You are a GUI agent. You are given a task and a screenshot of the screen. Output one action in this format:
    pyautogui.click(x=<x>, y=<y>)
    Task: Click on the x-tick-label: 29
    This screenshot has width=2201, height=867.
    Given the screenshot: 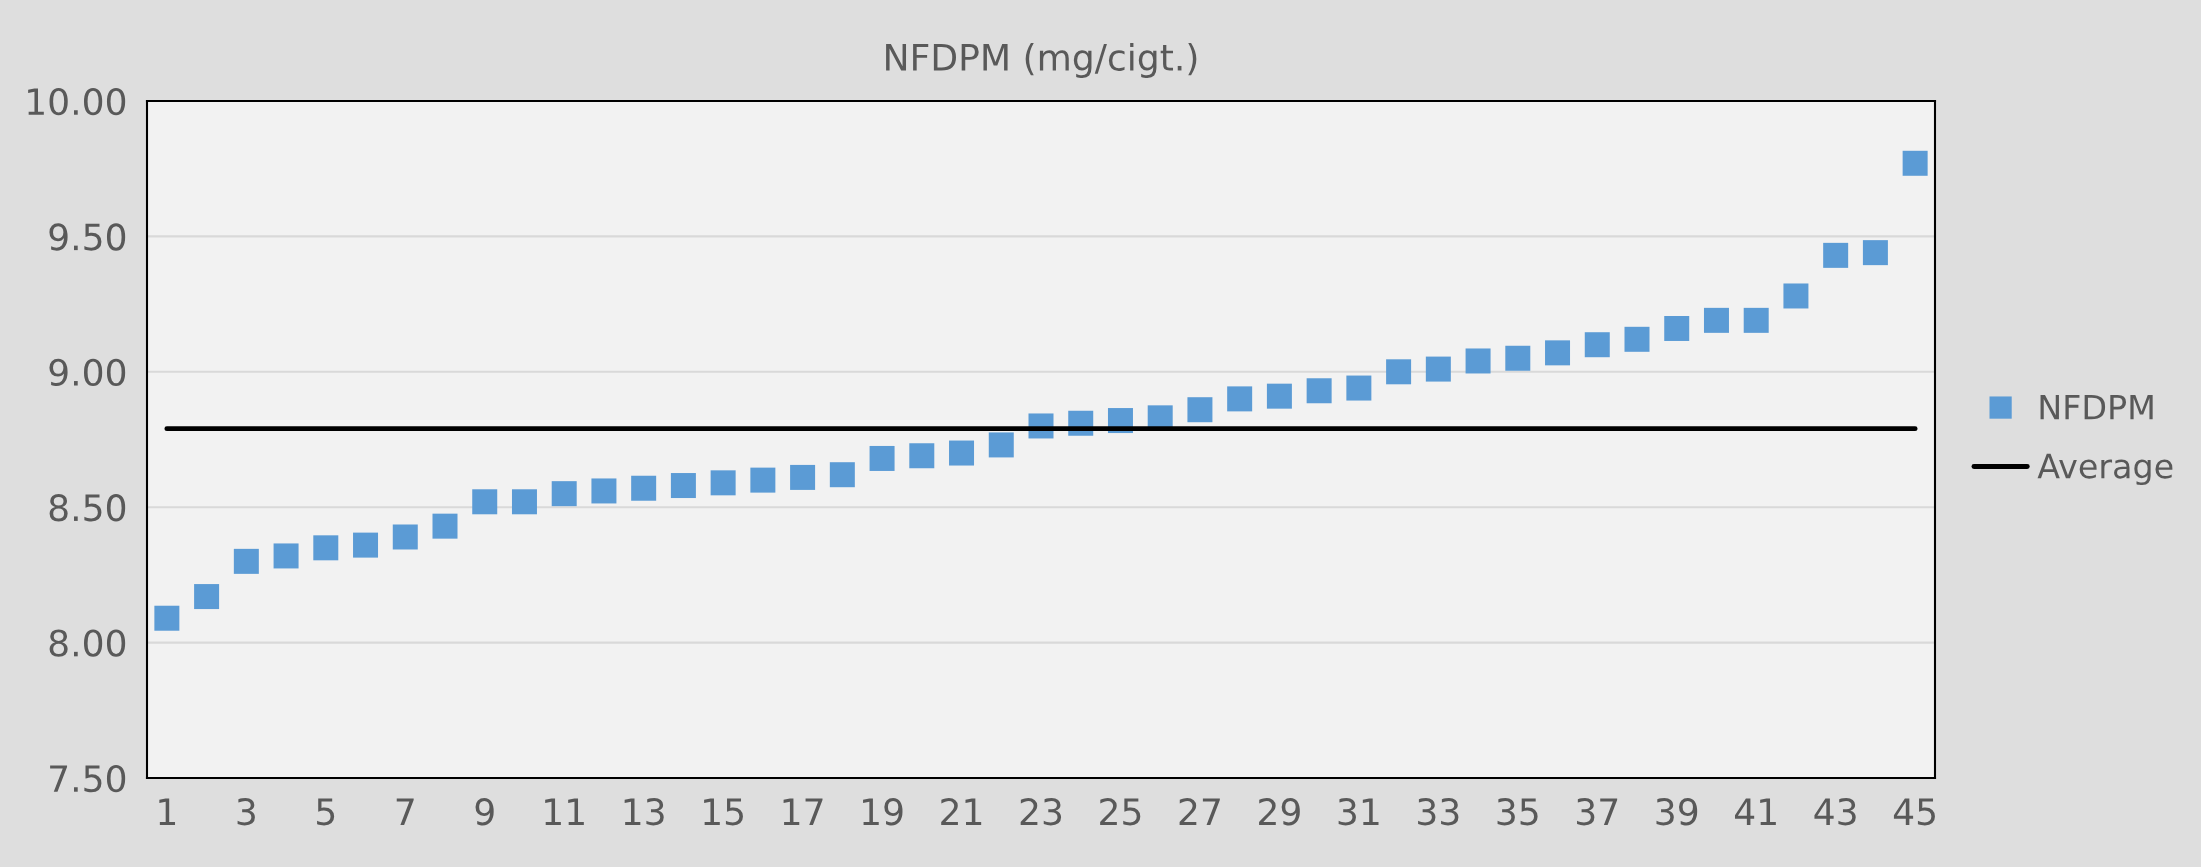 What is the action you would take?
    pyautogui.click(x=1279, y=812)
    